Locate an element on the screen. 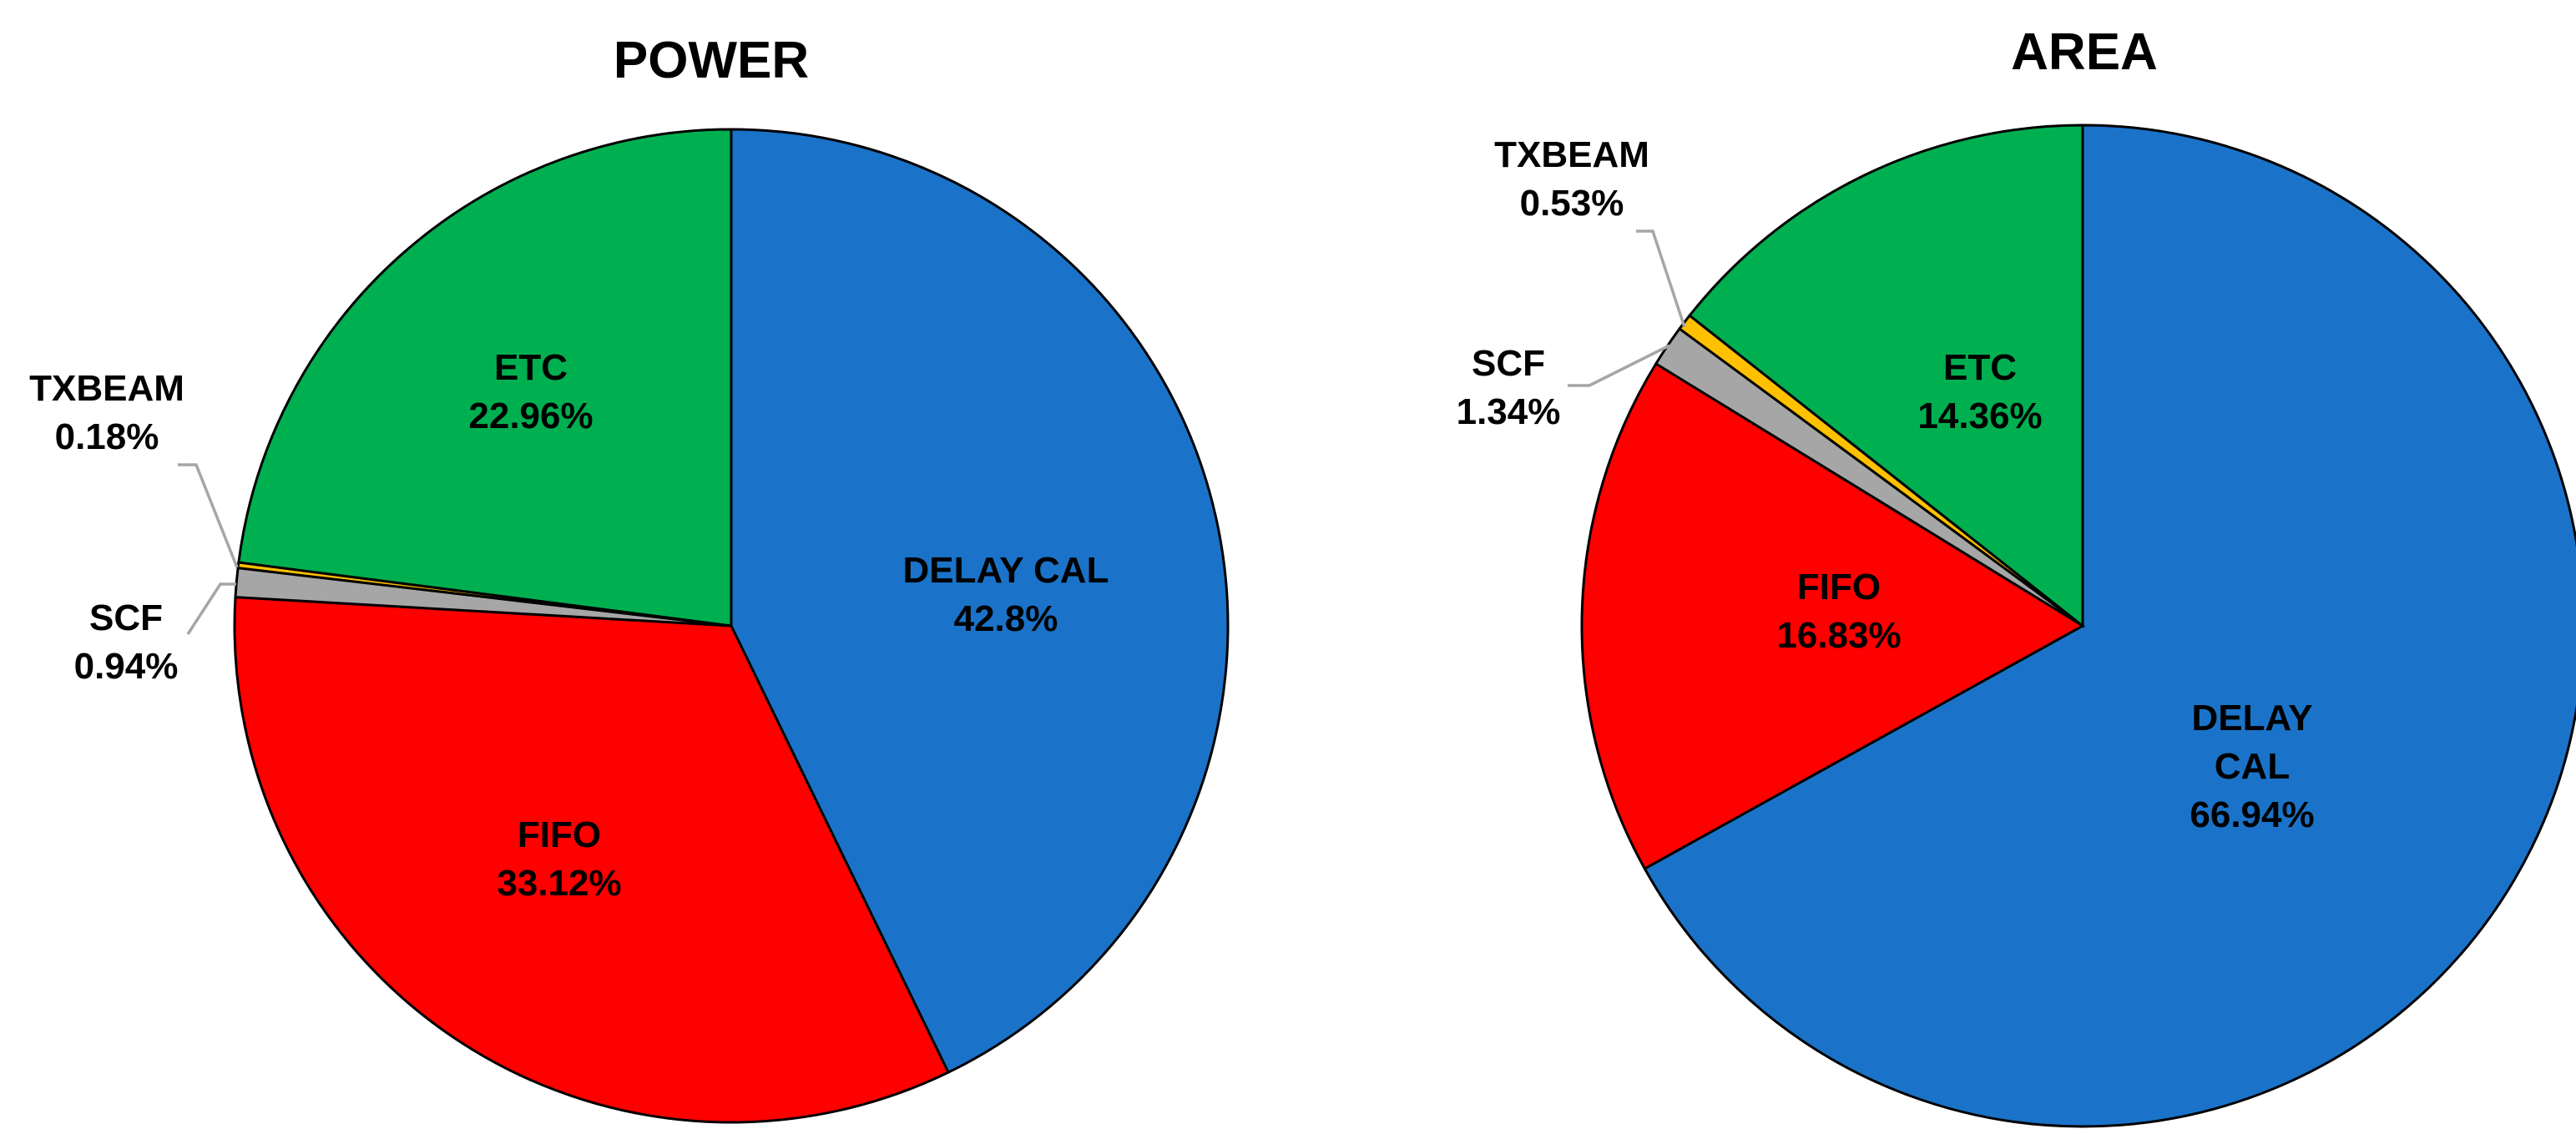 This screenshot has width=2576, height=1129. power-slice-etc is located at coordinates (485, 378).